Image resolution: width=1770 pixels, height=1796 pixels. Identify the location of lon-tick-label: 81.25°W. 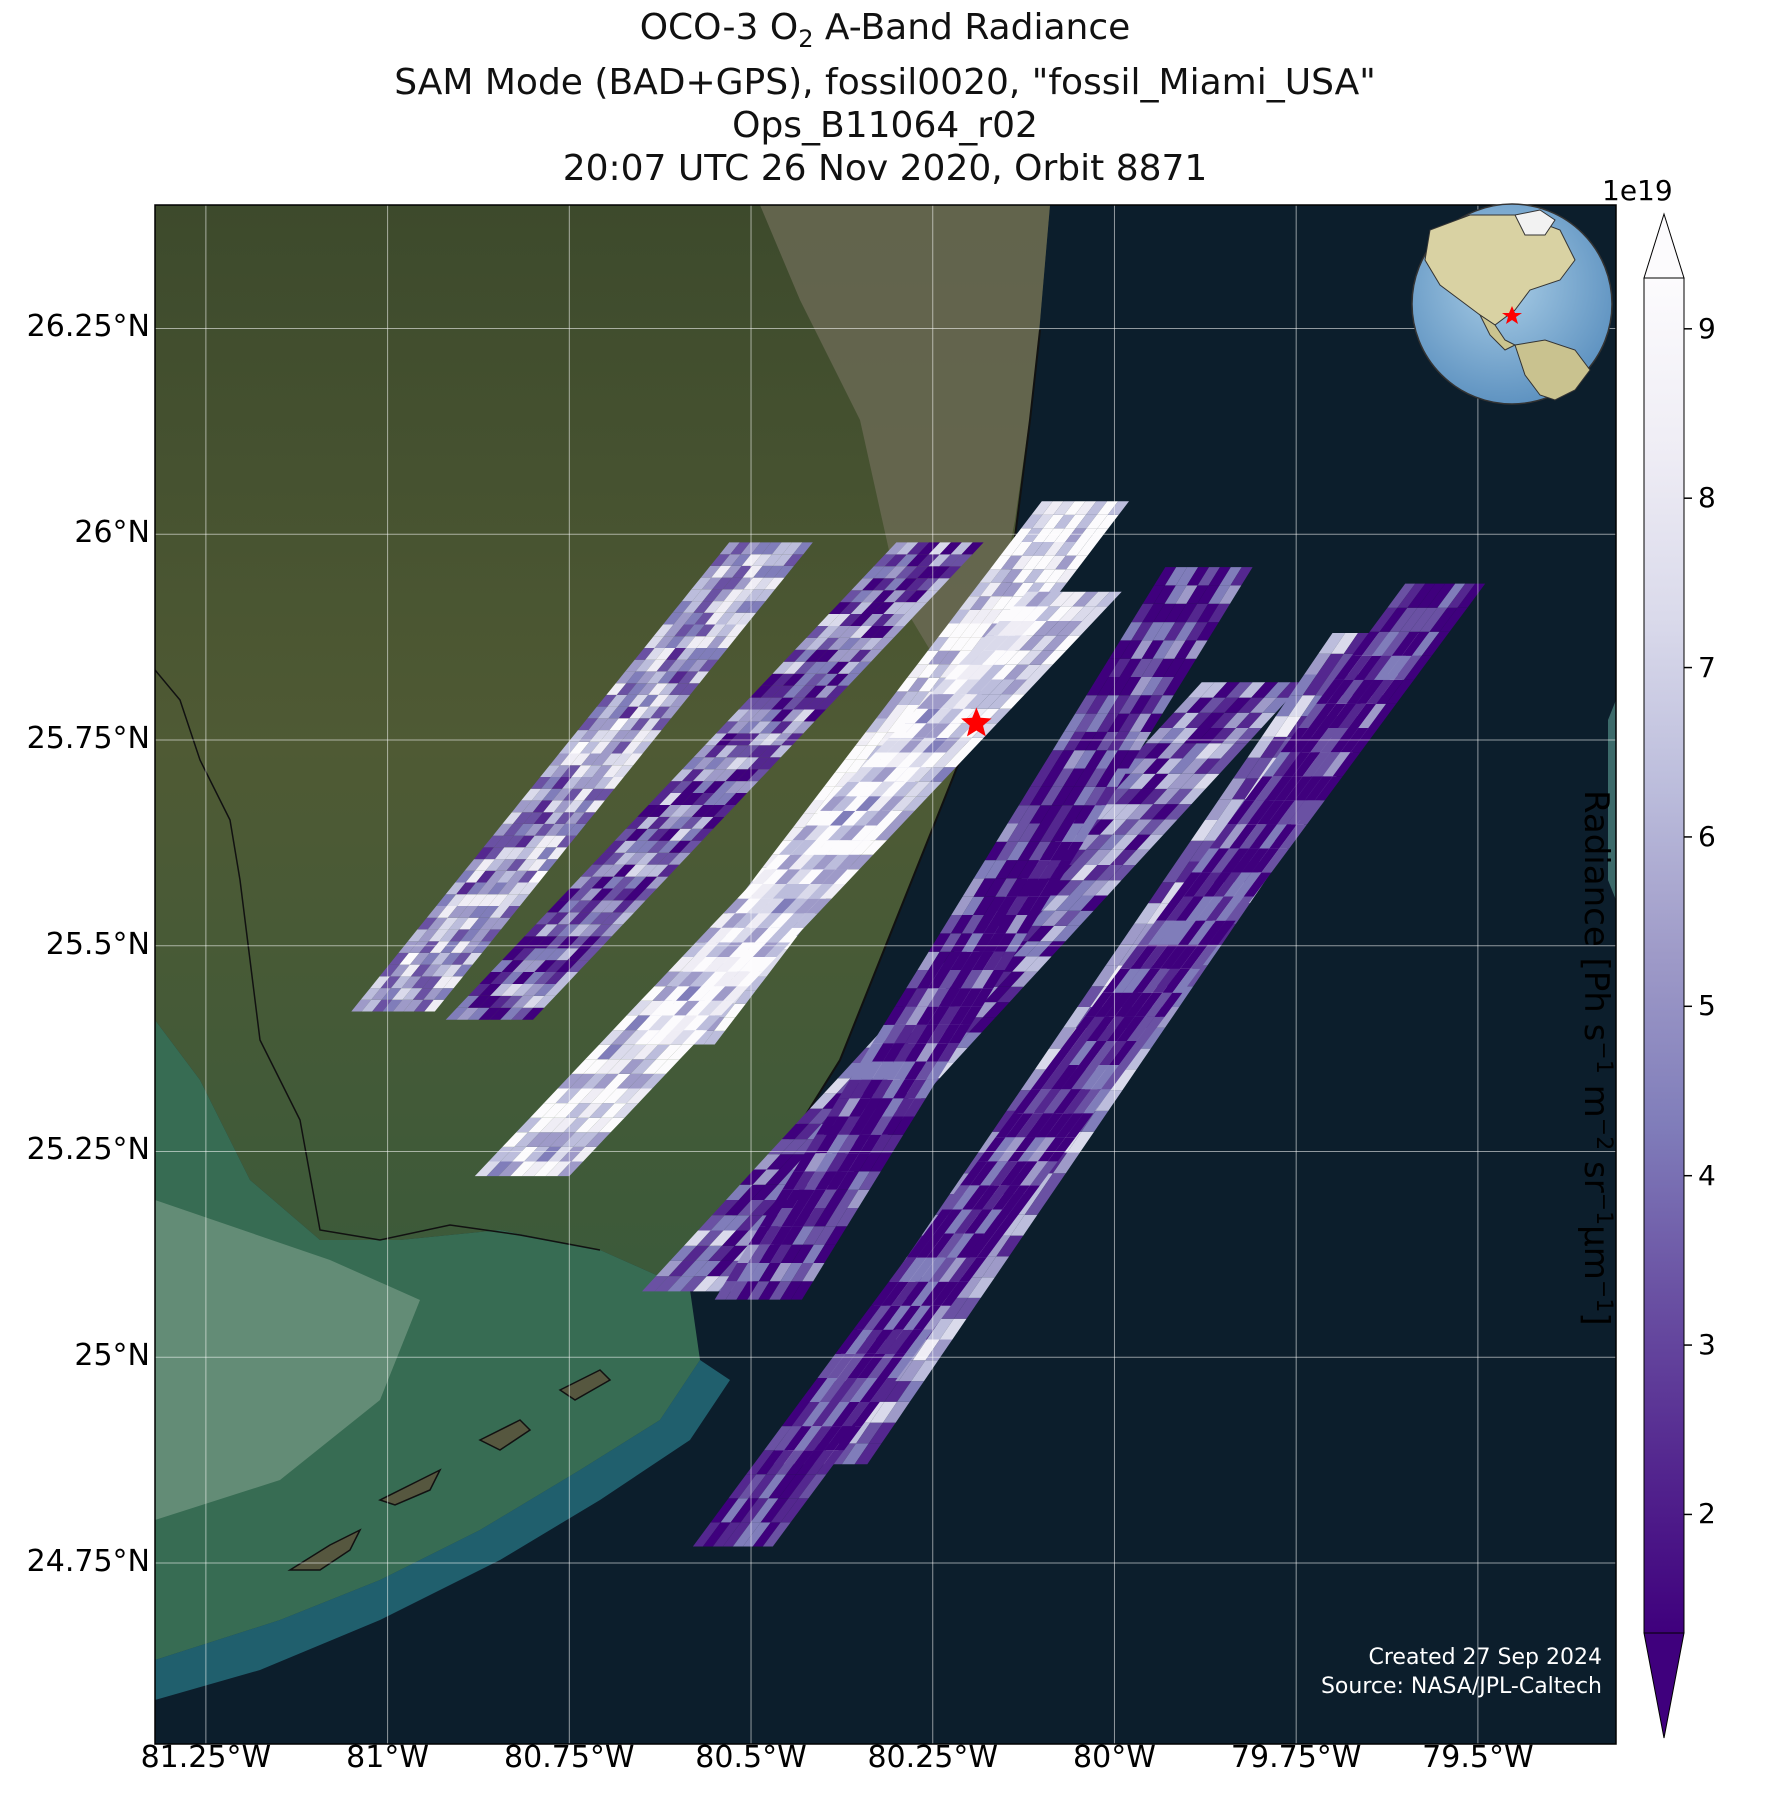
(206, 1757).